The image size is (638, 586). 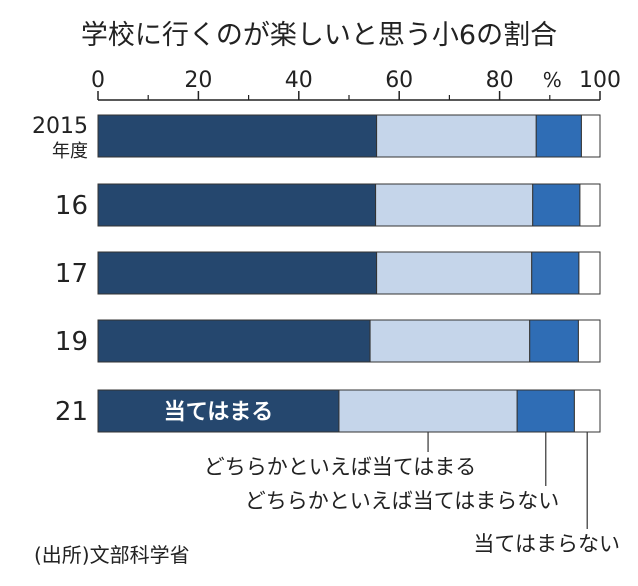 I want to click on category-label: 16, so click(x=71, y=206).